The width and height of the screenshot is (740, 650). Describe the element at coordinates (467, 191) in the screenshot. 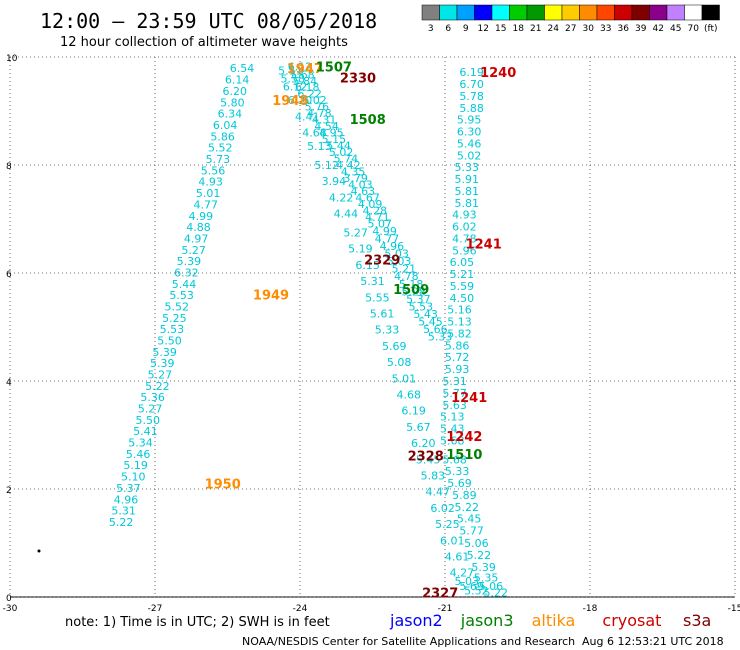

I see `wave-height-value: 5.81` at that location.